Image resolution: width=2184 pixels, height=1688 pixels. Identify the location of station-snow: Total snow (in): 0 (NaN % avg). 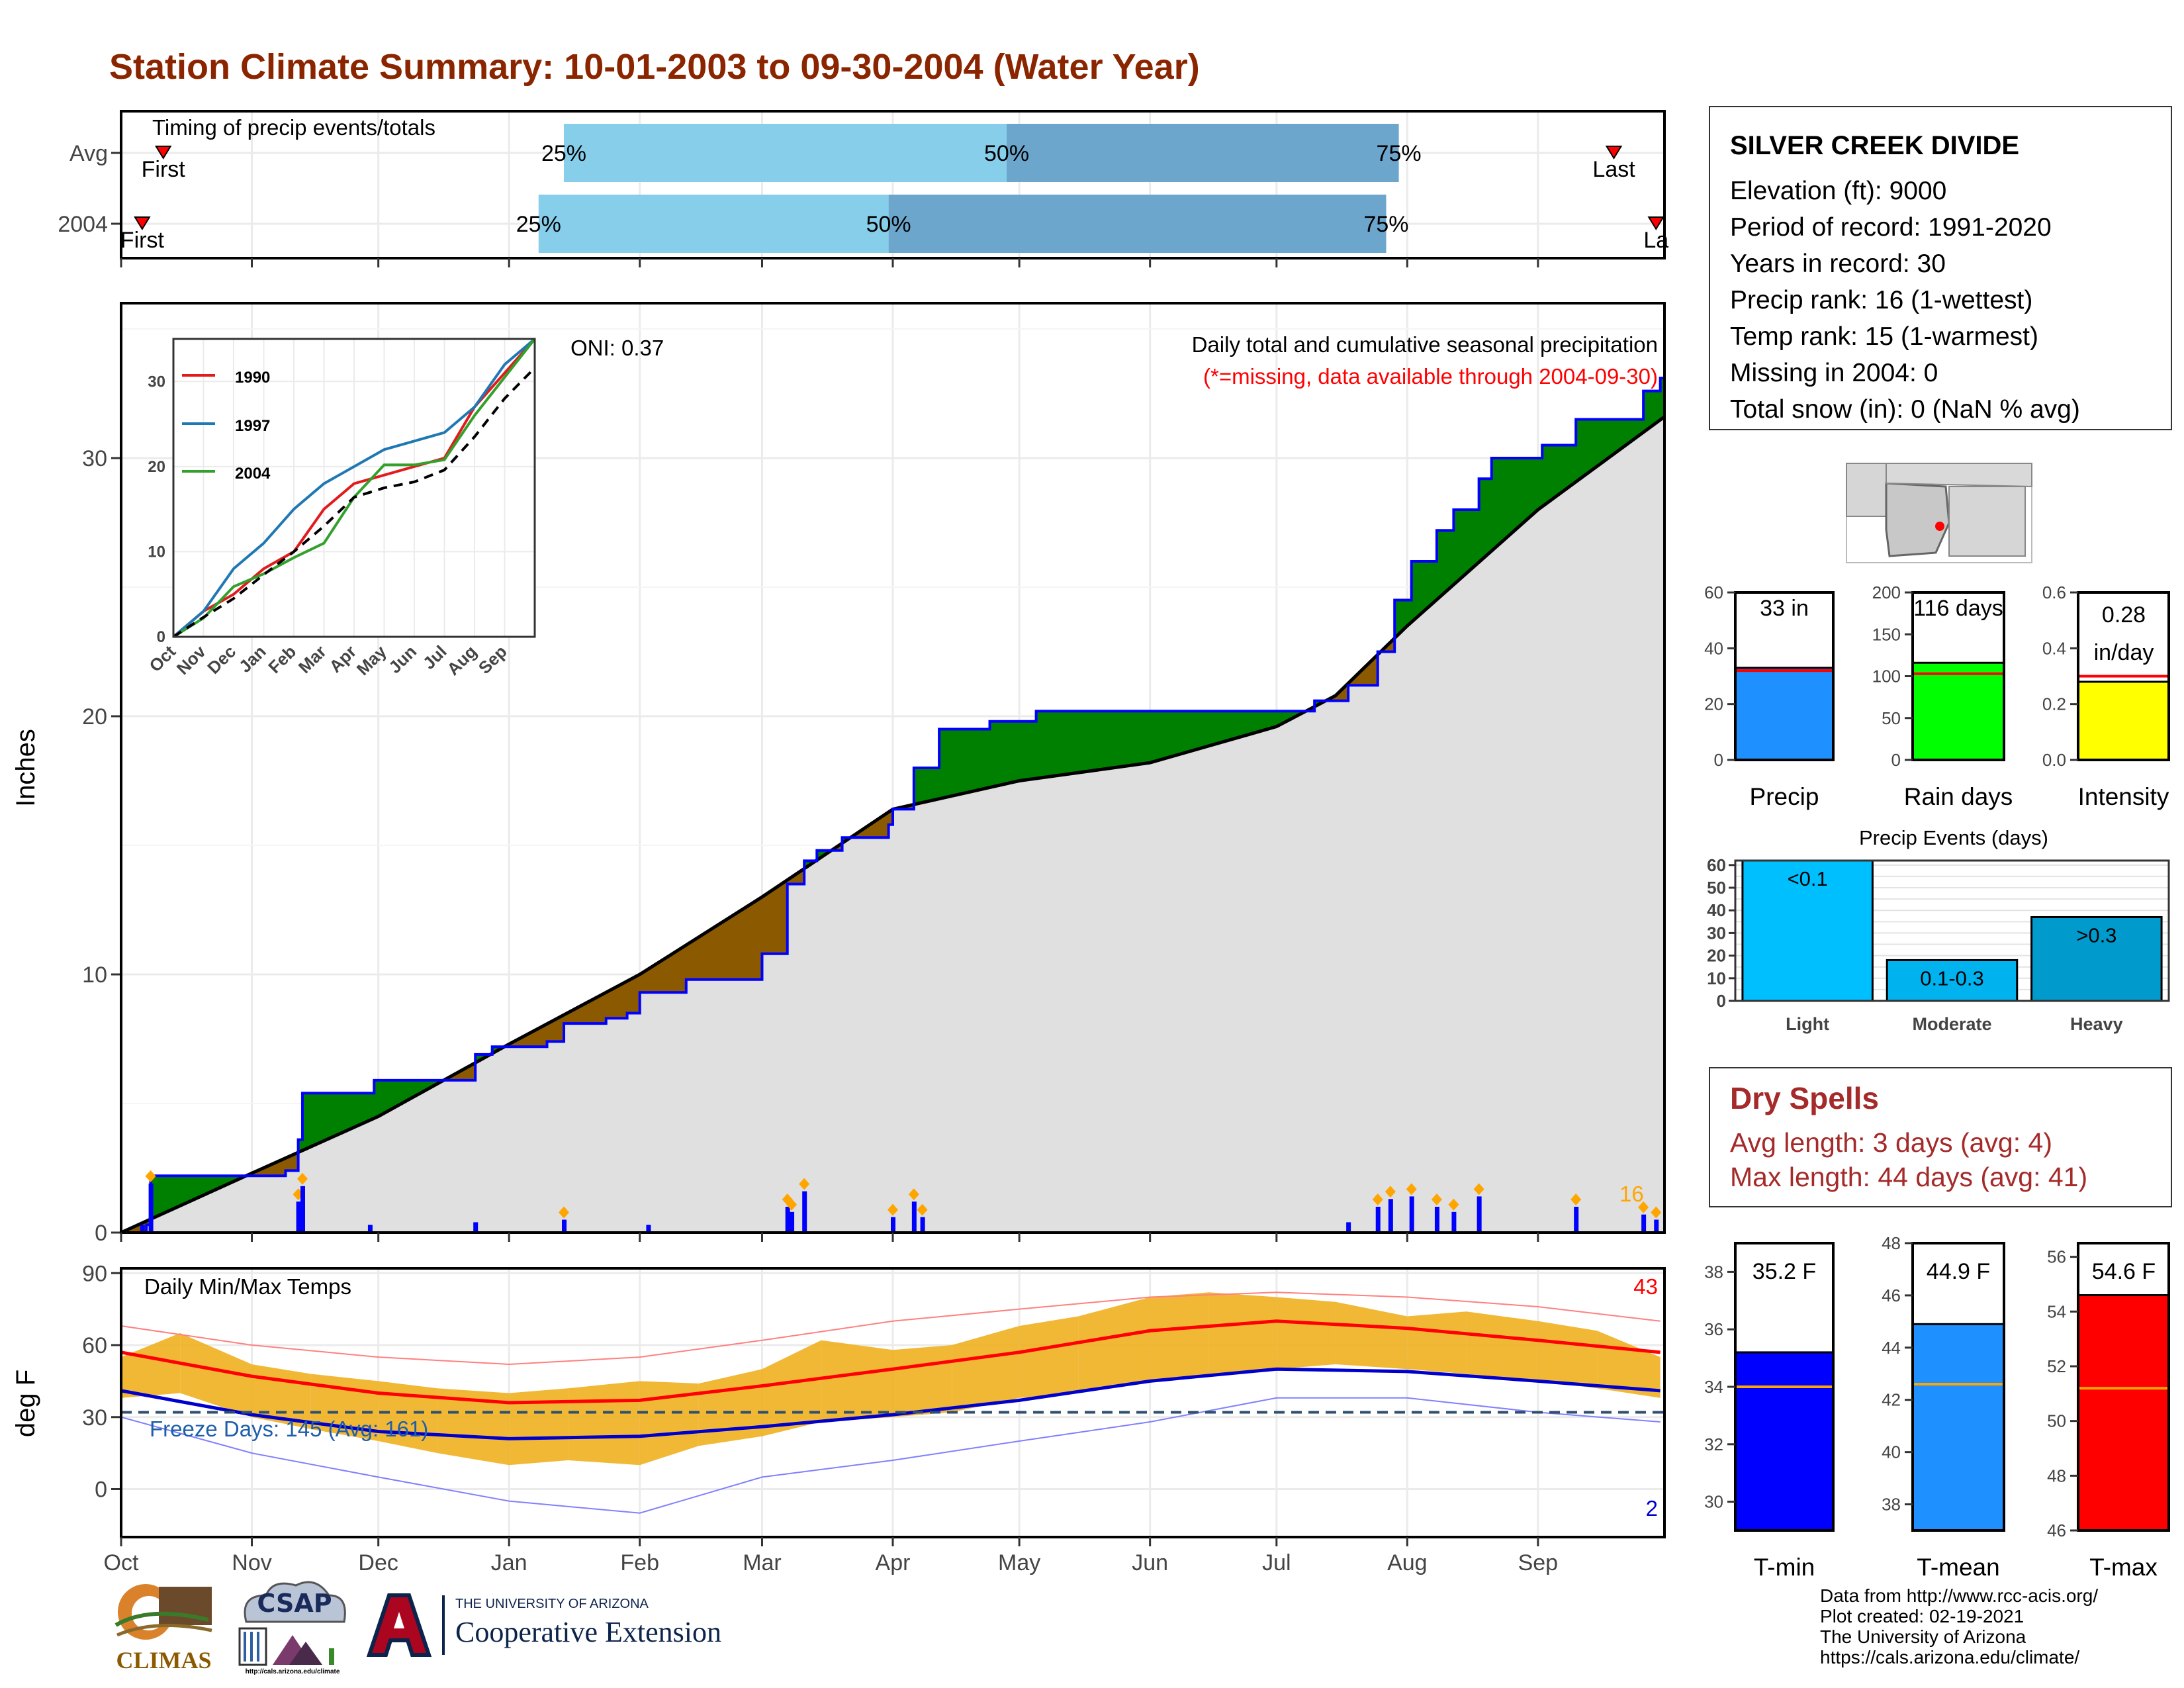
(1905, 409).